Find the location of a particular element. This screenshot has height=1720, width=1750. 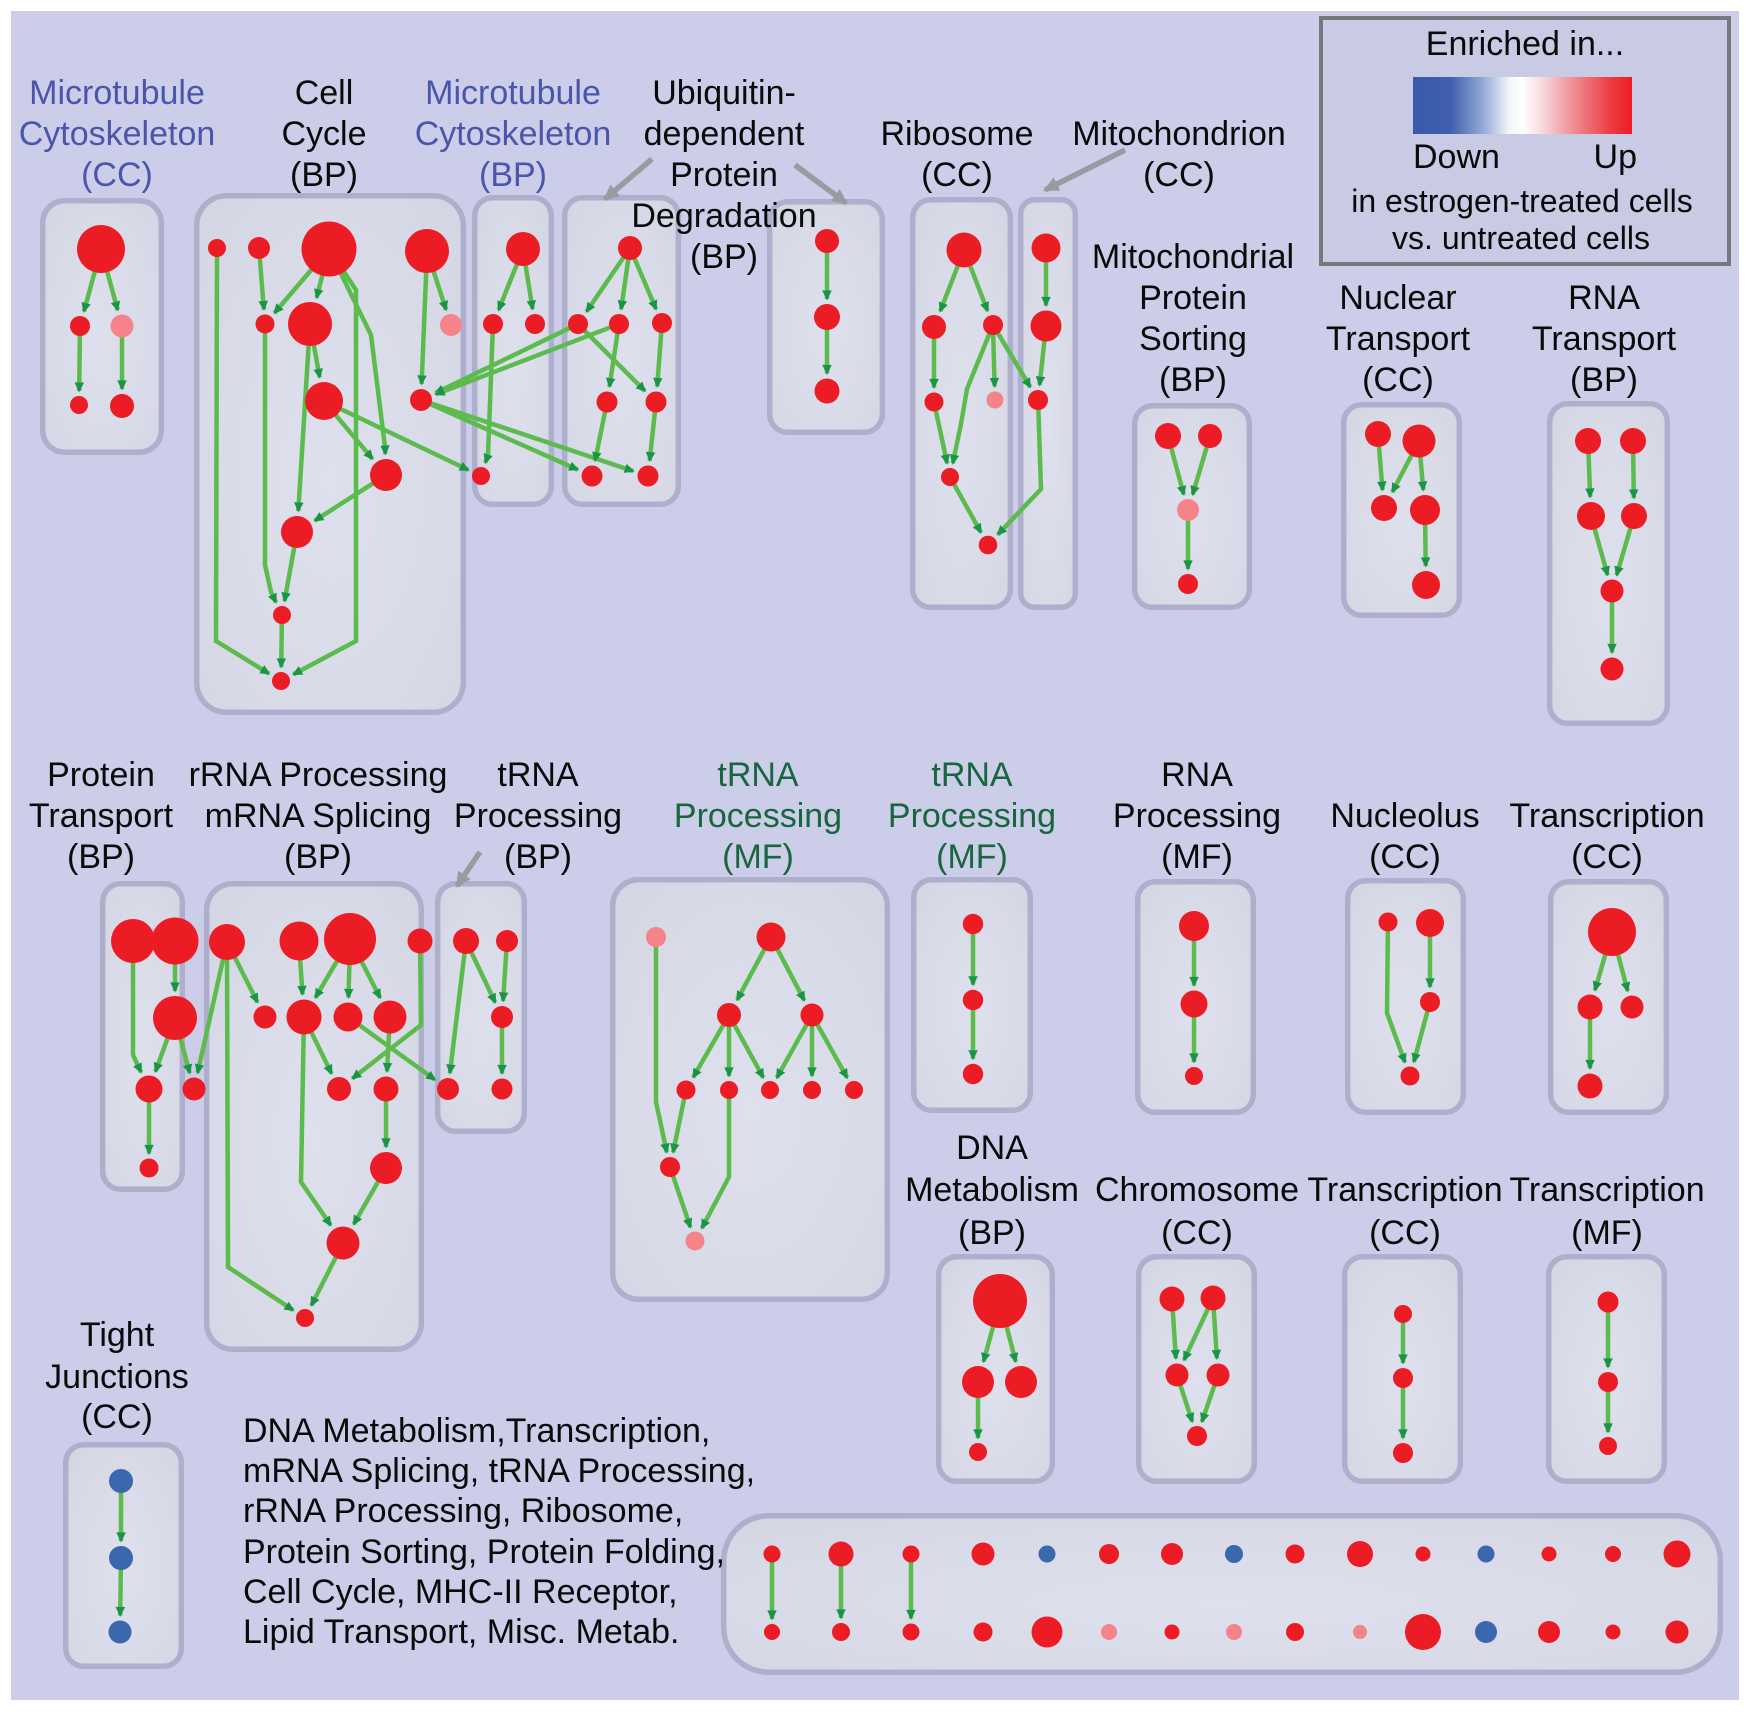

svg-text: Cell Cycle, MHC-II Receptor, is located at coordinates (460, 1592).